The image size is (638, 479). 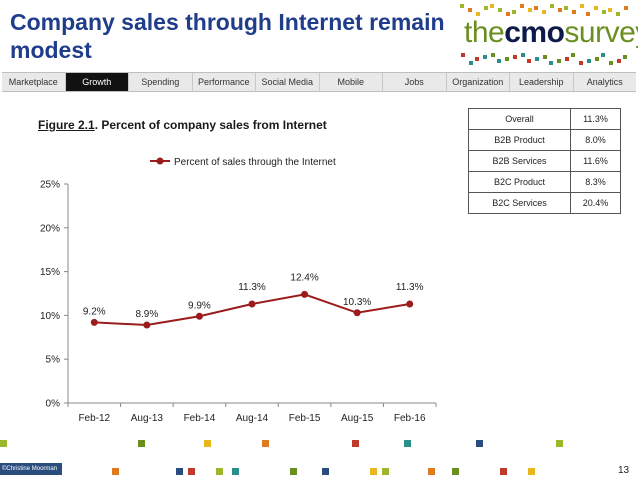 I want to click on data-label: 12.4%, so click(x=304, y=277).